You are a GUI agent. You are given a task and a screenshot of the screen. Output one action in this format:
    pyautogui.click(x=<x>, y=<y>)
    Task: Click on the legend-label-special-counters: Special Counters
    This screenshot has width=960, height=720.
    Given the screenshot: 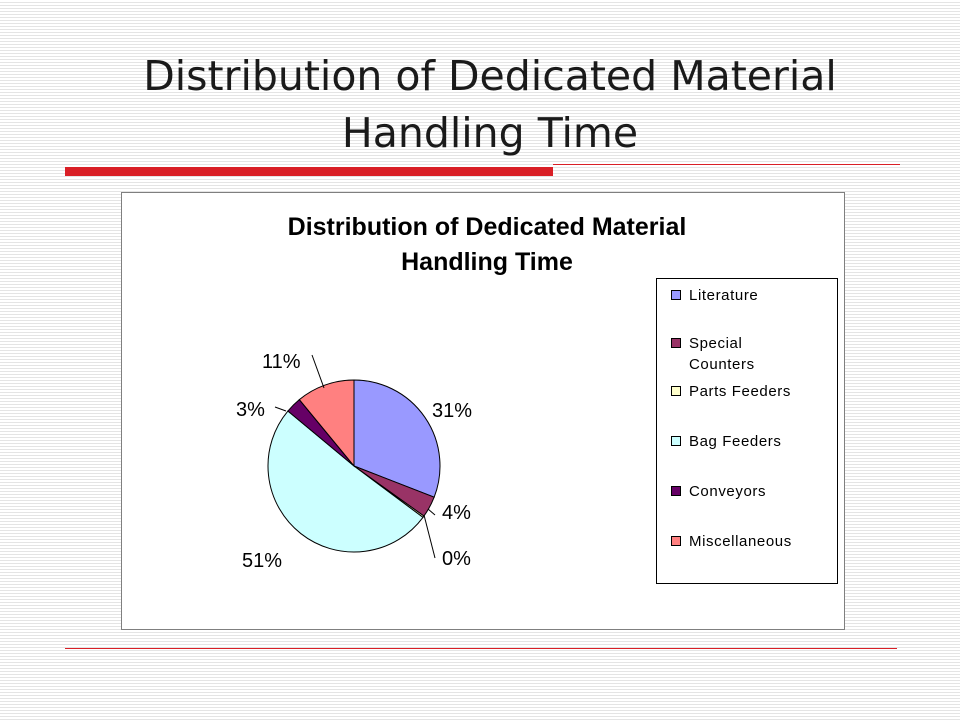 What is the action you would take?
    pyautogui.click(x=722, y=354)
    